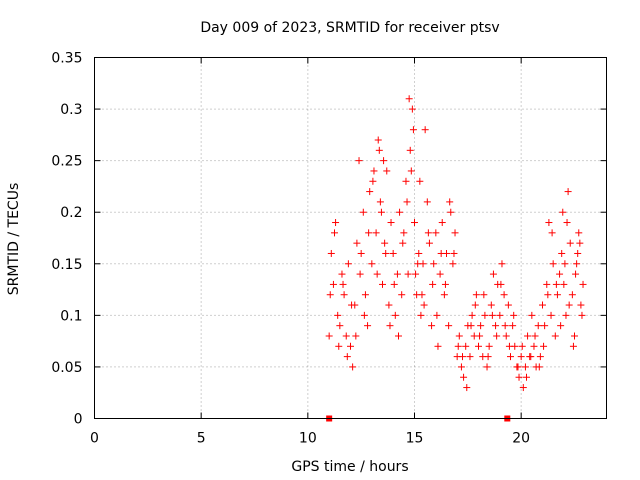 The width and height of the screenshot is (640, 480). I want to click on y-tick-labels: 0 0.05 0.1 0.15 0.2 0.25 0.3 0.35, so click(66, 239).